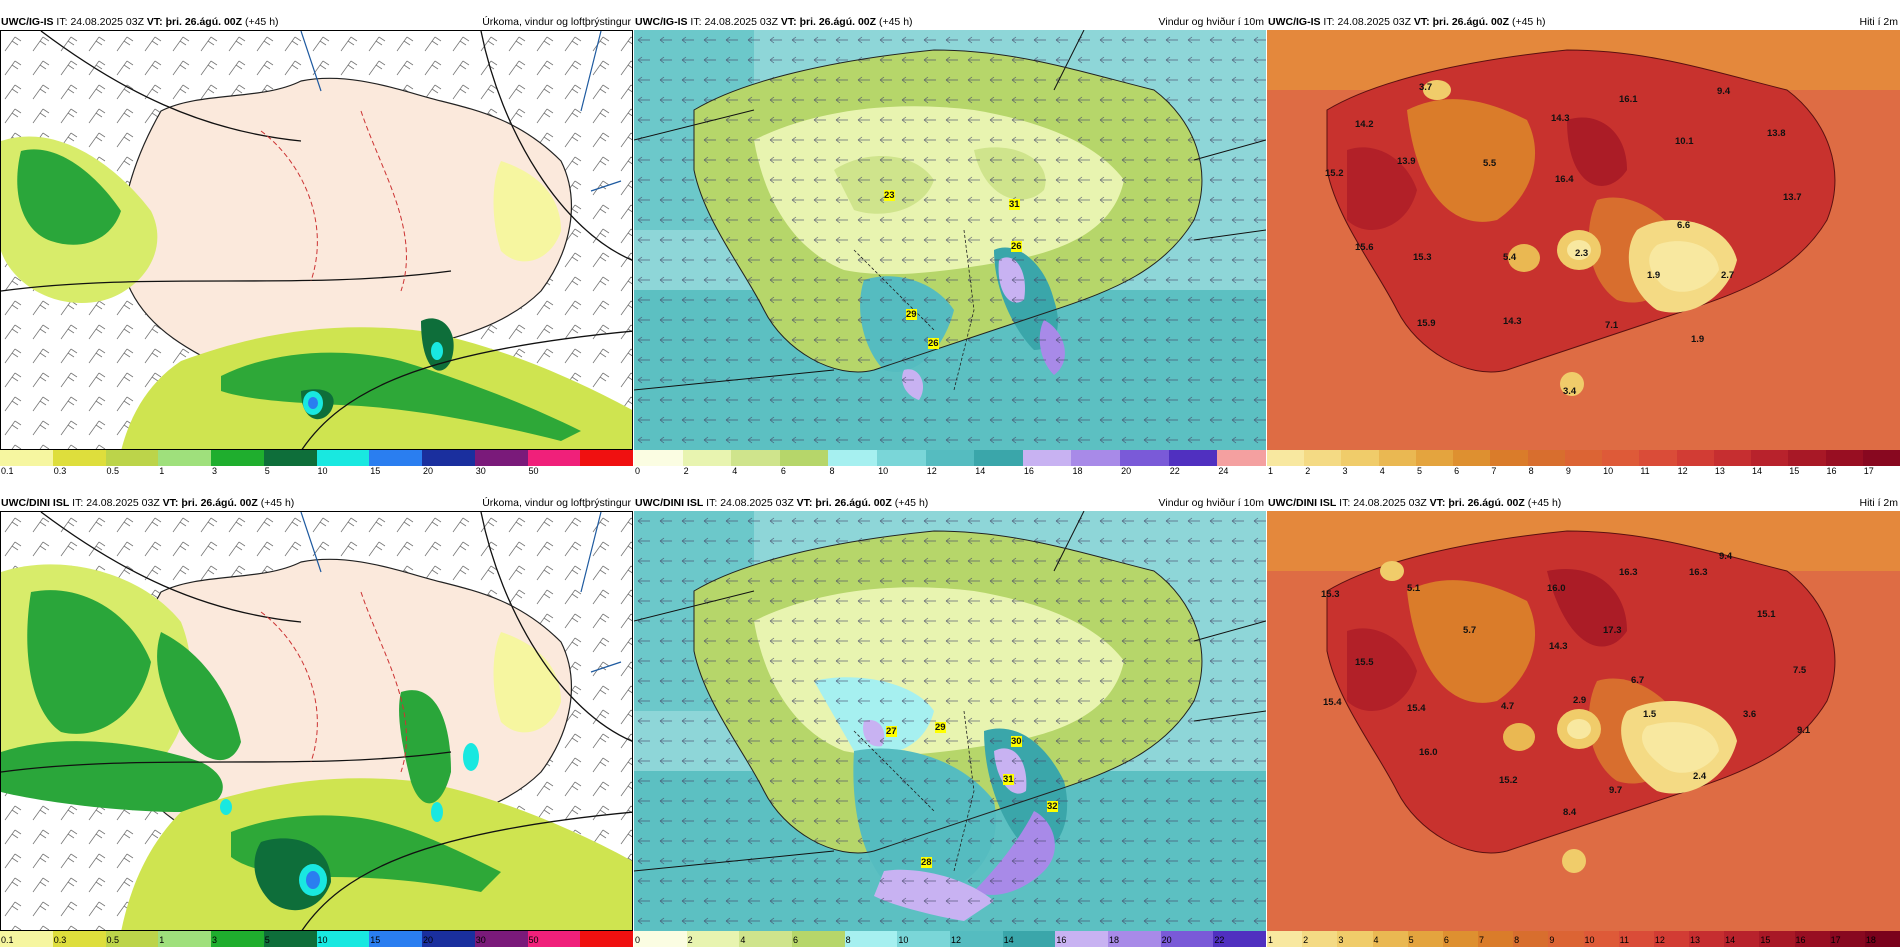 The height and width of the screenshot is (950, 1900). I want to click on temp-label: 15.5, so click(1364, 662).